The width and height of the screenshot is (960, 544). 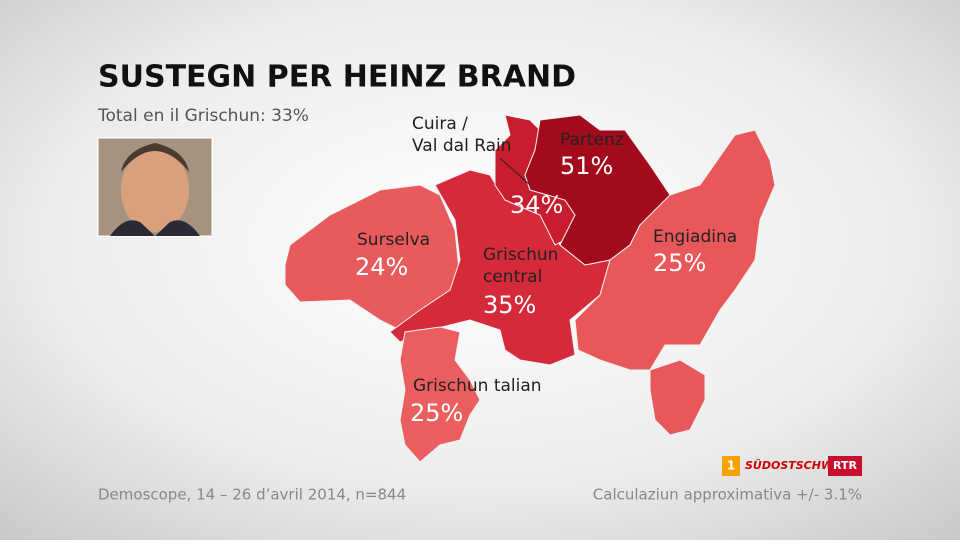 I want to click on logo-1-text: 1, so click(x=731, y=466).